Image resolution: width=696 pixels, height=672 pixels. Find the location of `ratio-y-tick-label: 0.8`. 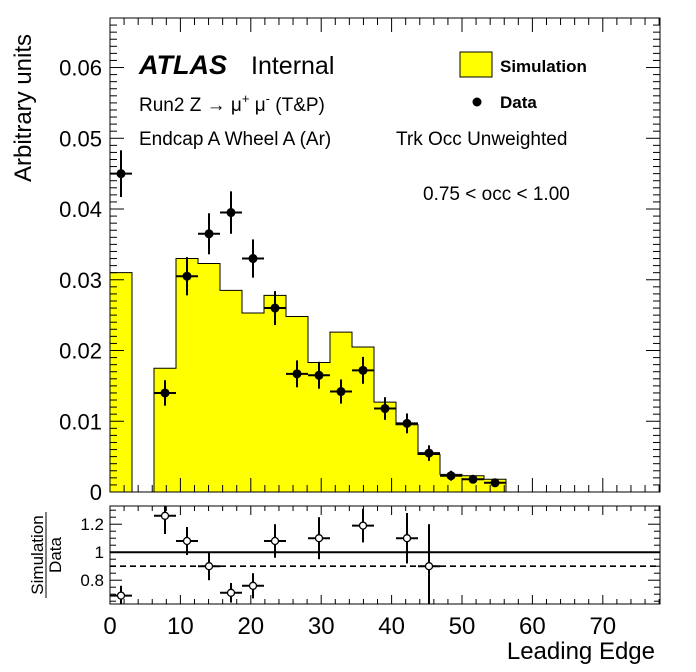

ratio-y-tick-label: 0.8 is located at coordinates (92, 580).